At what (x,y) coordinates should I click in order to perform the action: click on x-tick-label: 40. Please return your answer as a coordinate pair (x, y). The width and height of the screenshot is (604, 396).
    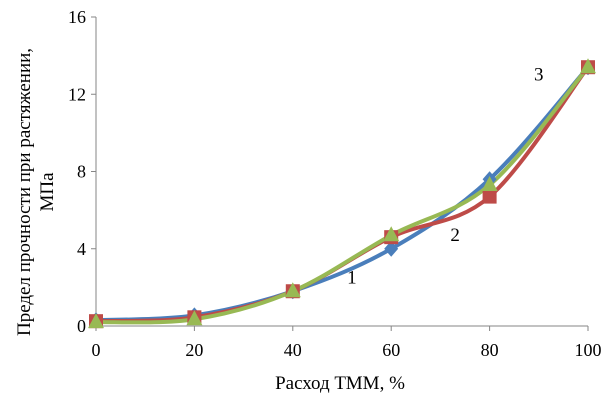
    Looking at the image, I should click on (293, 350).